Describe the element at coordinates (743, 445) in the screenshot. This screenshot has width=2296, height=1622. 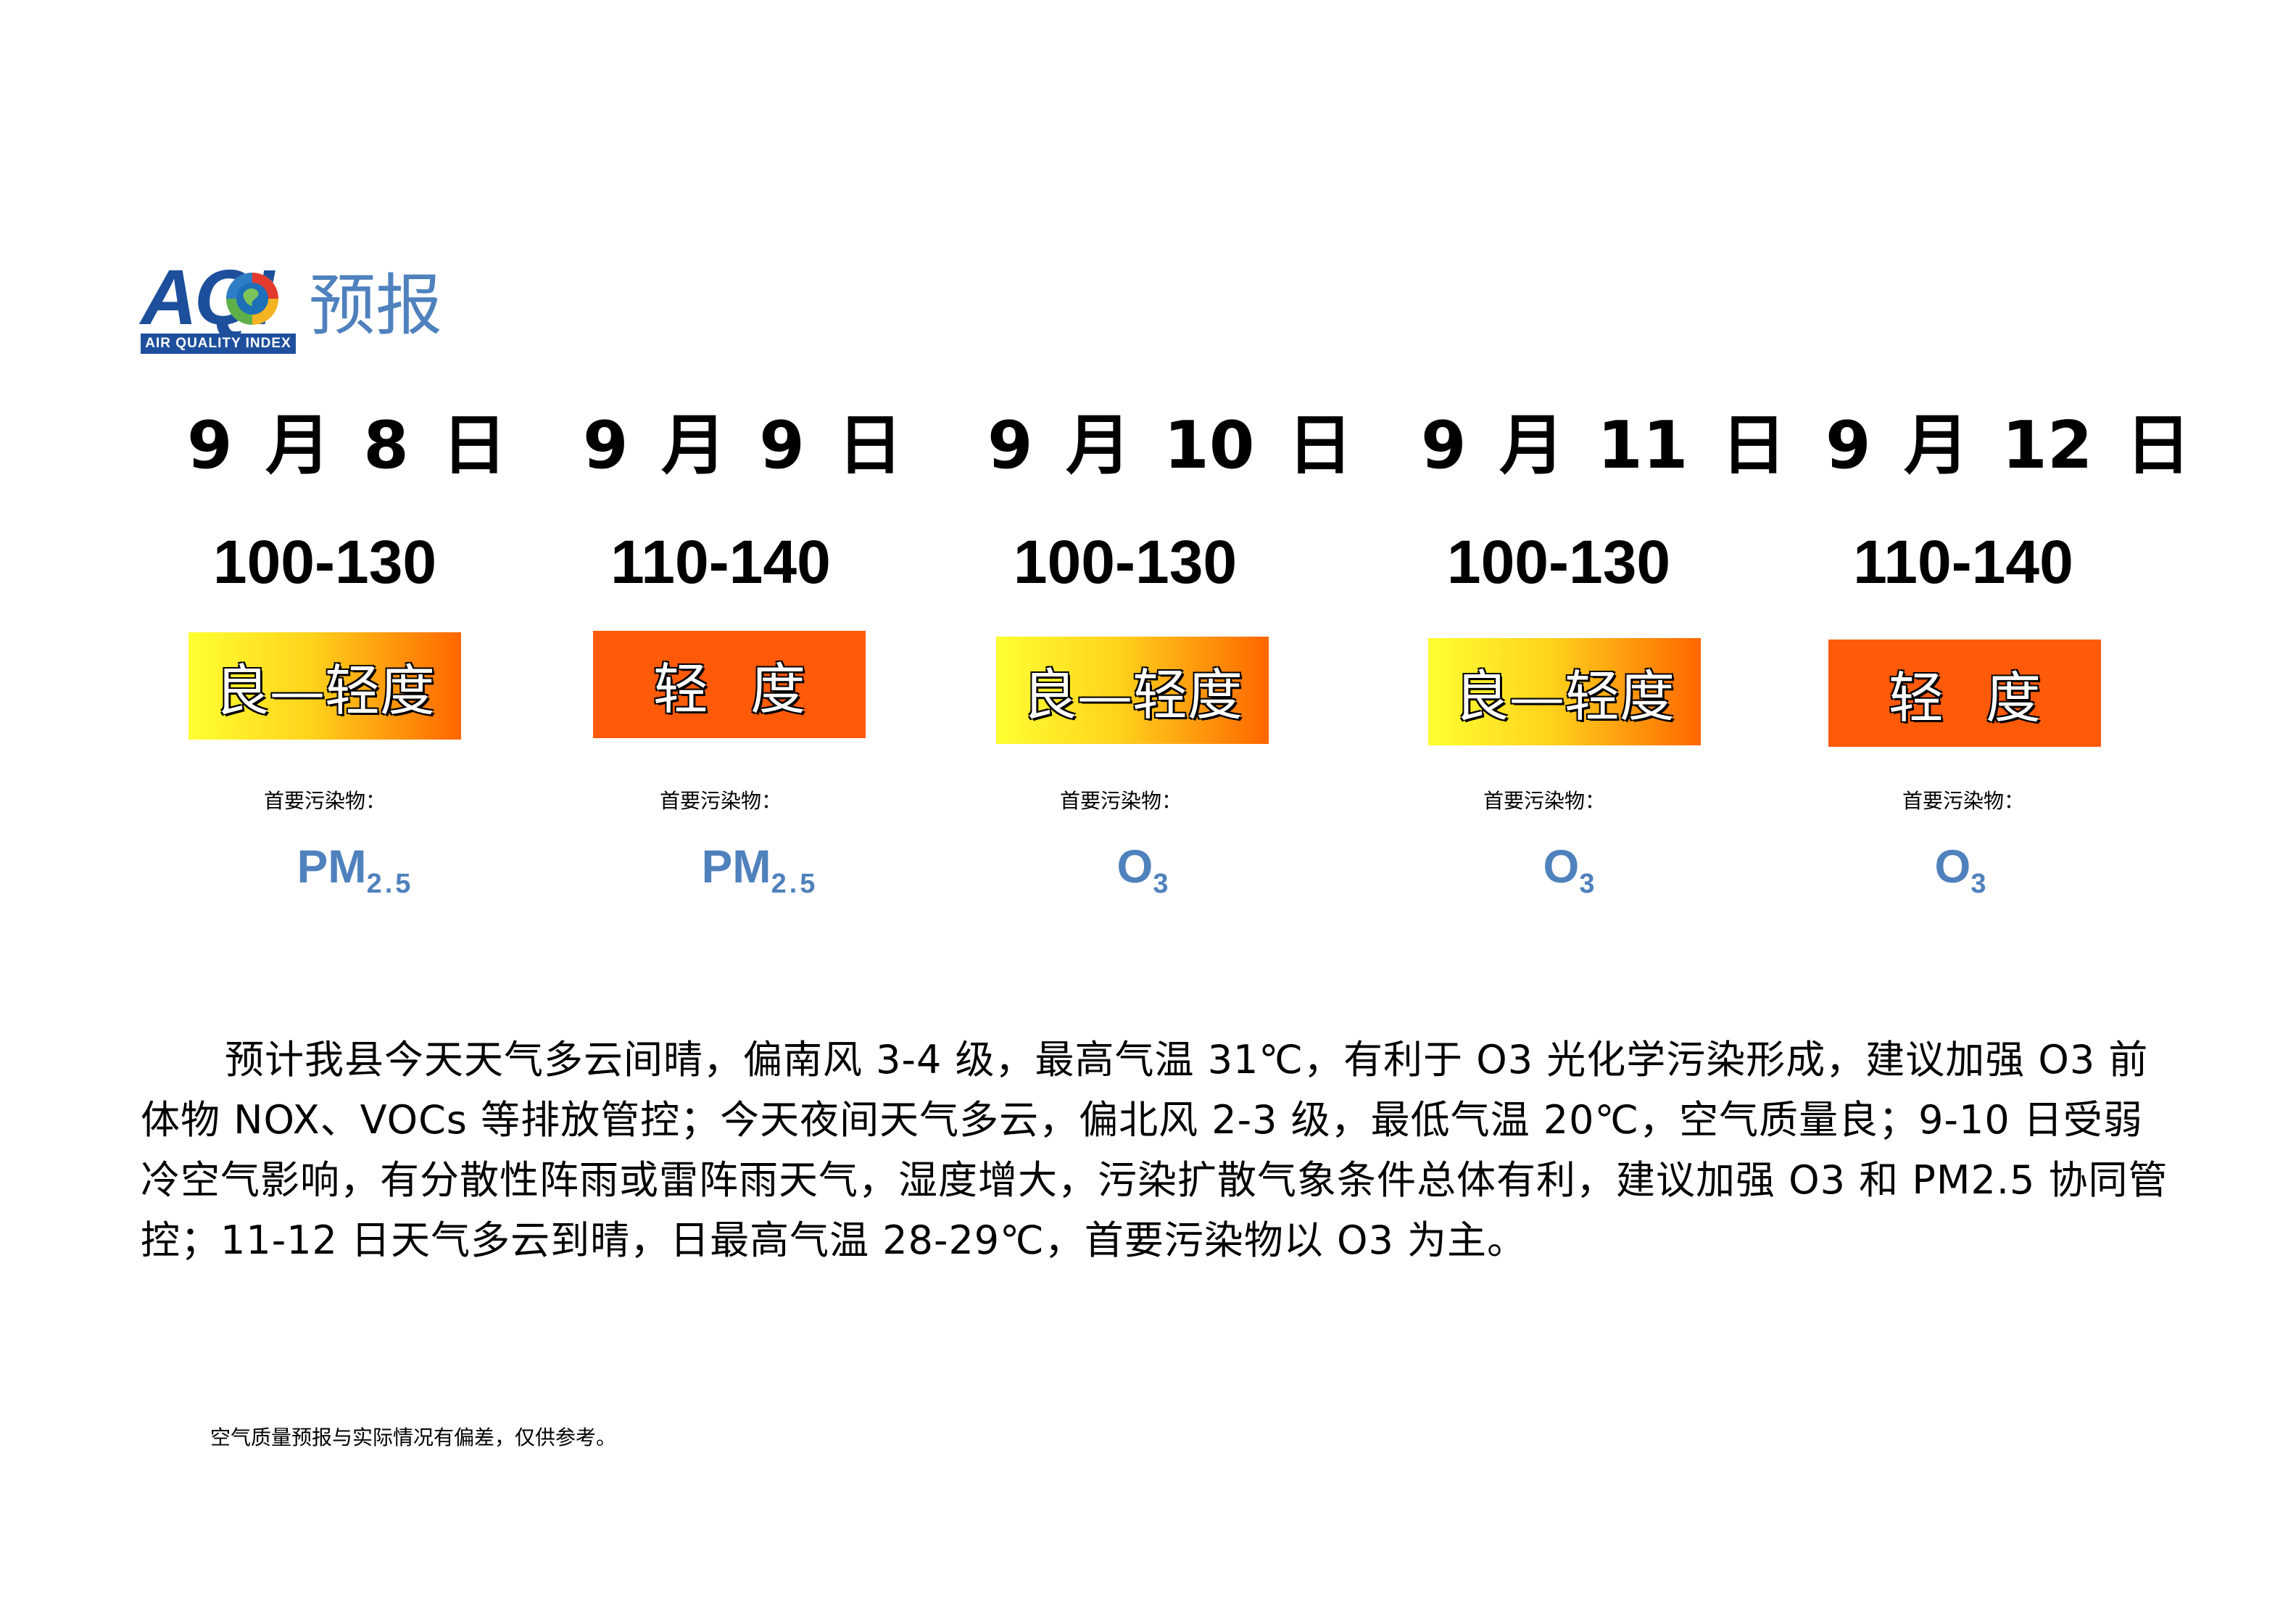
I see `forecast-date: 9 月 9 日` at that location.